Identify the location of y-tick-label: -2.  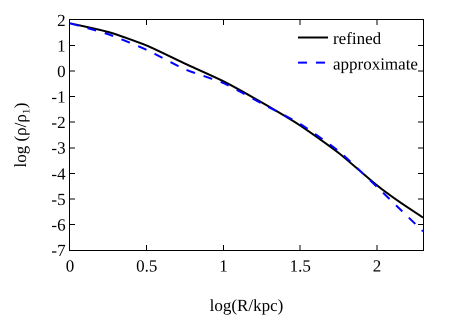
(58, 122).